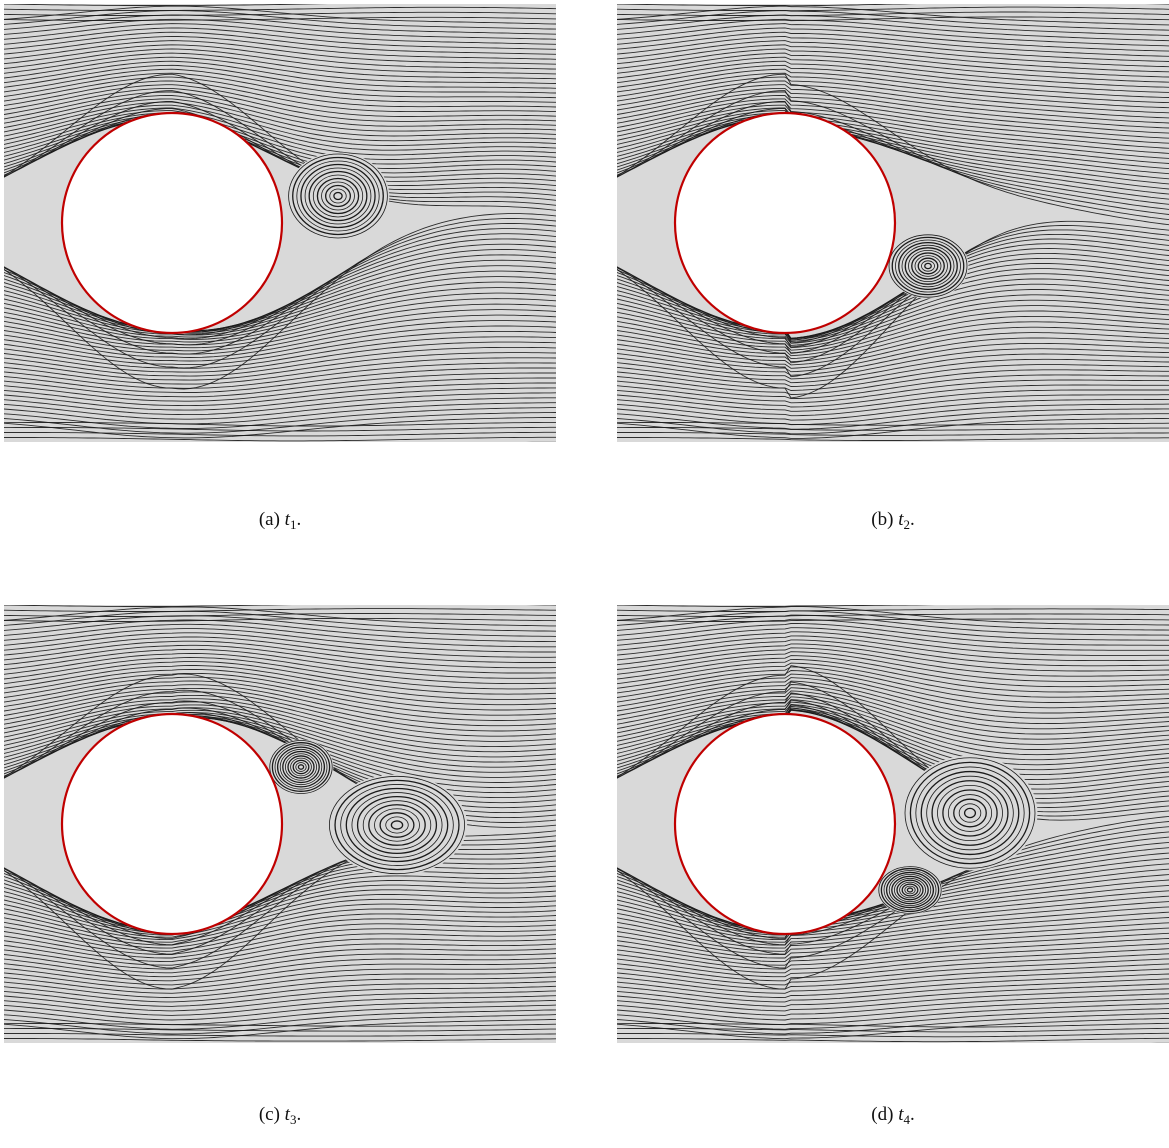  What do you see at coordinates (280, 520) in the screenshot?
I see `caption-a: (a) t1.` at bounding box center [280, 520].